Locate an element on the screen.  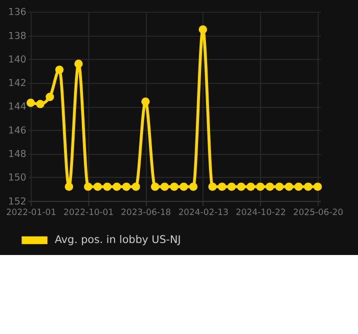
y-tick-label: 150 is located at coordinates (17, 178).